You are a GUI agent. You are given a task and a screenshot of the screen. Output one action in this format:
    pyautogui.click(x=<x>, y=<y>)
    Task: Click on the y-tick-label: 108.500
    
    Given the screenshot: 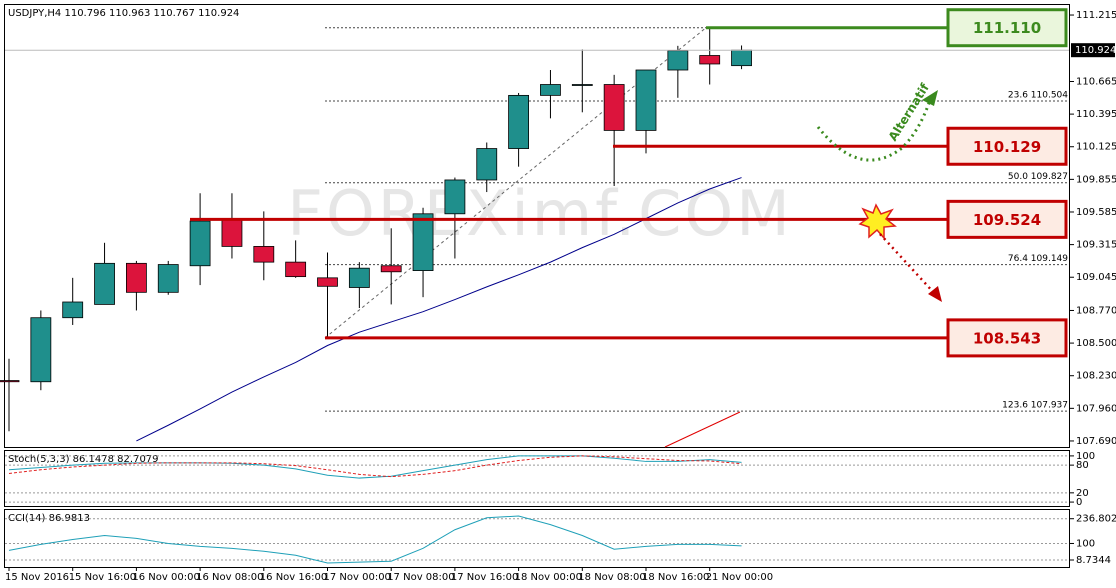 What is the action you would take?
    pyautogui.click(x=1096, y=343)
    